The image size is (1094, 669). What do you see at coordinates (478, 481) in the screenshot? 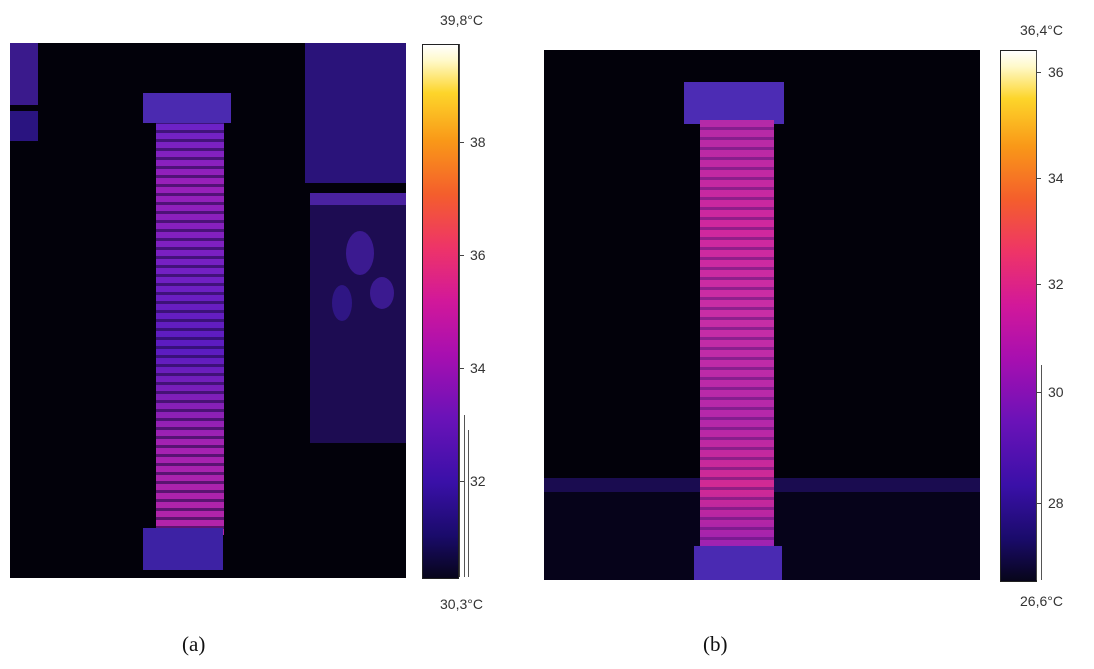
I see `tick-label-a: 32` at bounding box center [478, 481].